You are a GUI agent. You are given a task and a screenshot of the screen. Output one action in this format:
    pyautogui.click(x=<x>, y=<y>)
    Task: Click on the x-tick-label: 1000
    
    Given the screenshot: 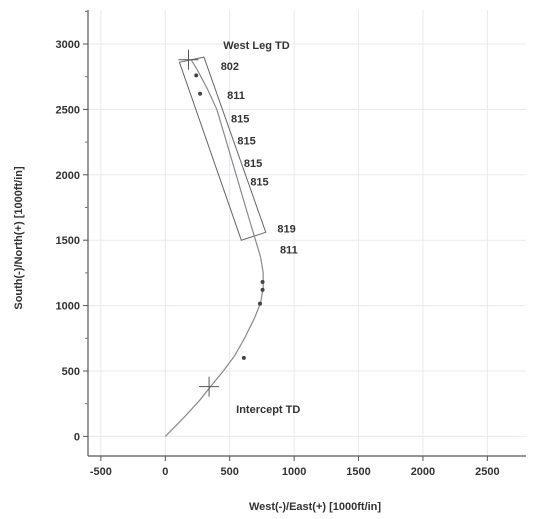 What is the action you would take?
    pyautogui.click(x=294, y=472)
    